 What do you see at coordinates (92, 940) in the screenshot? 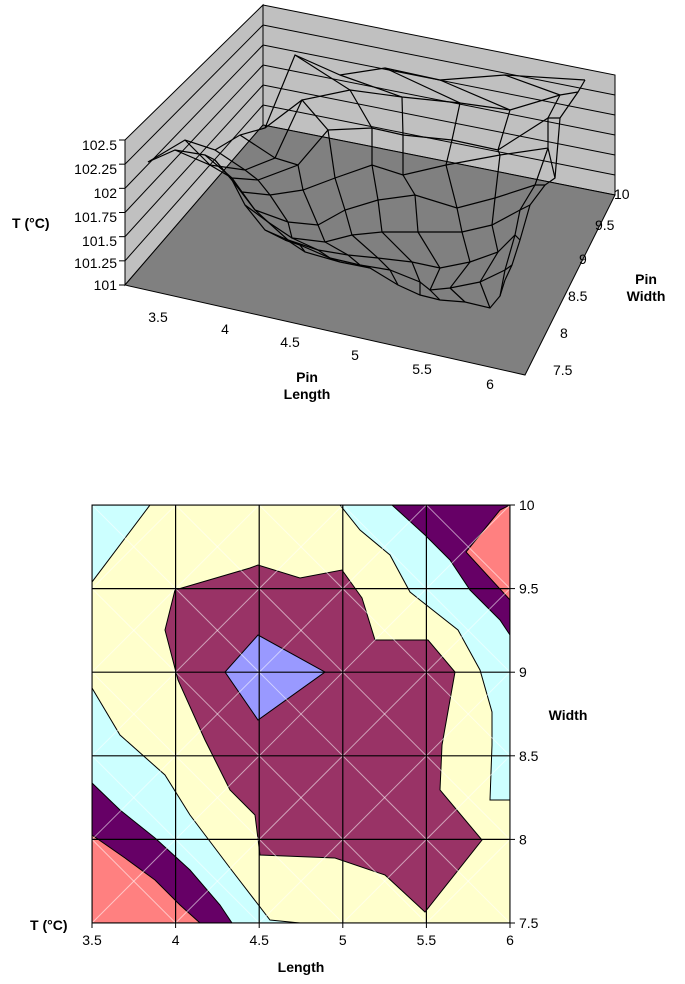
I see `contour-x-tick-label: 3.5` at bounding box center [92, 940].